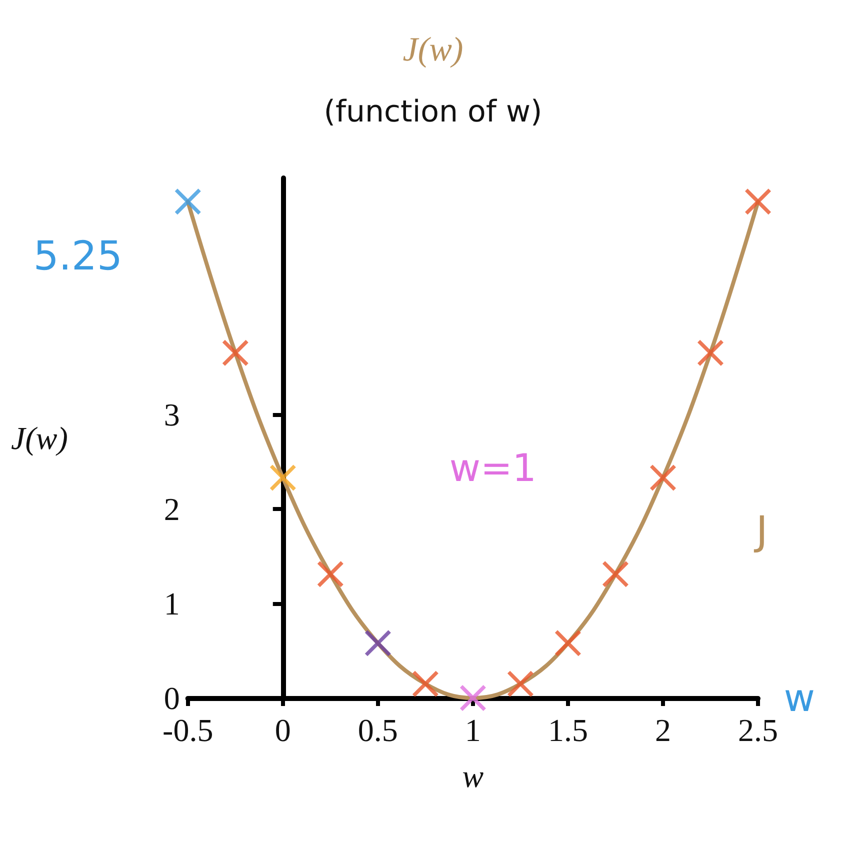  I want to click on chart-subtitle: (function of w), so click(433, 112).